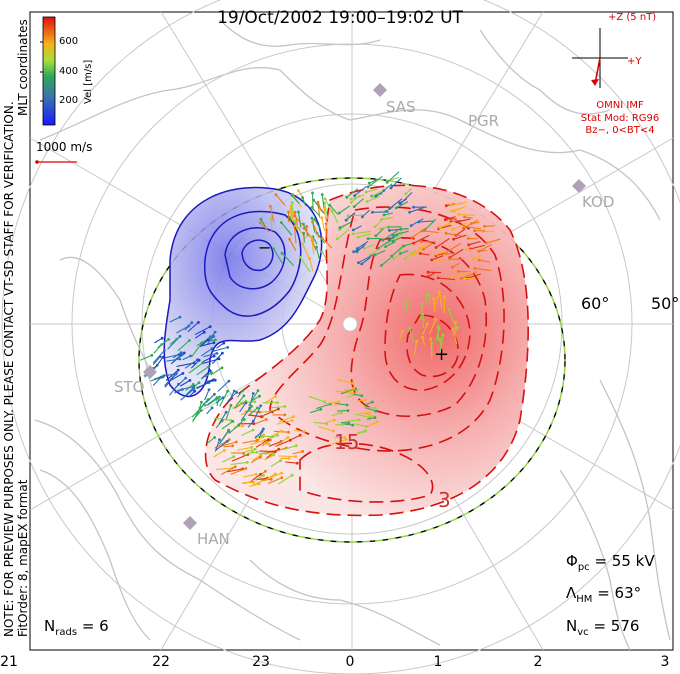 The image size is (680, 674). I want to click on page-title: 19/Oct/2002 19:00–19:02 UT, so click(340, 18).